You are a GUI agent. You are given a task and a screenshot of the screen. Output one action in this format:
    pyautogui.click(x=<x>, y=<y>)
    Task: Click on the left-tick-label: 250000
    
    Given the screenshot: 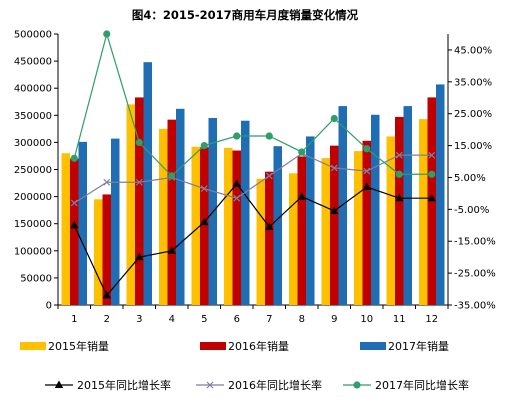 What is the action you would take?
    pyautogui.click(x=33, y=170)
    